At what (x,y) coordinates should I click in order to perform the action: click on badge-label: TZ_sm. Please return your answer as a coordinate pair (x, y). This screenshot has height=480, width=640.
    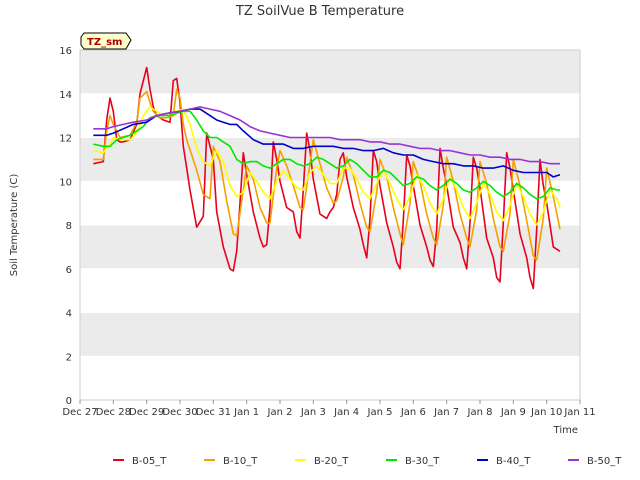
    Looking at the image, I should click on (104, 42).